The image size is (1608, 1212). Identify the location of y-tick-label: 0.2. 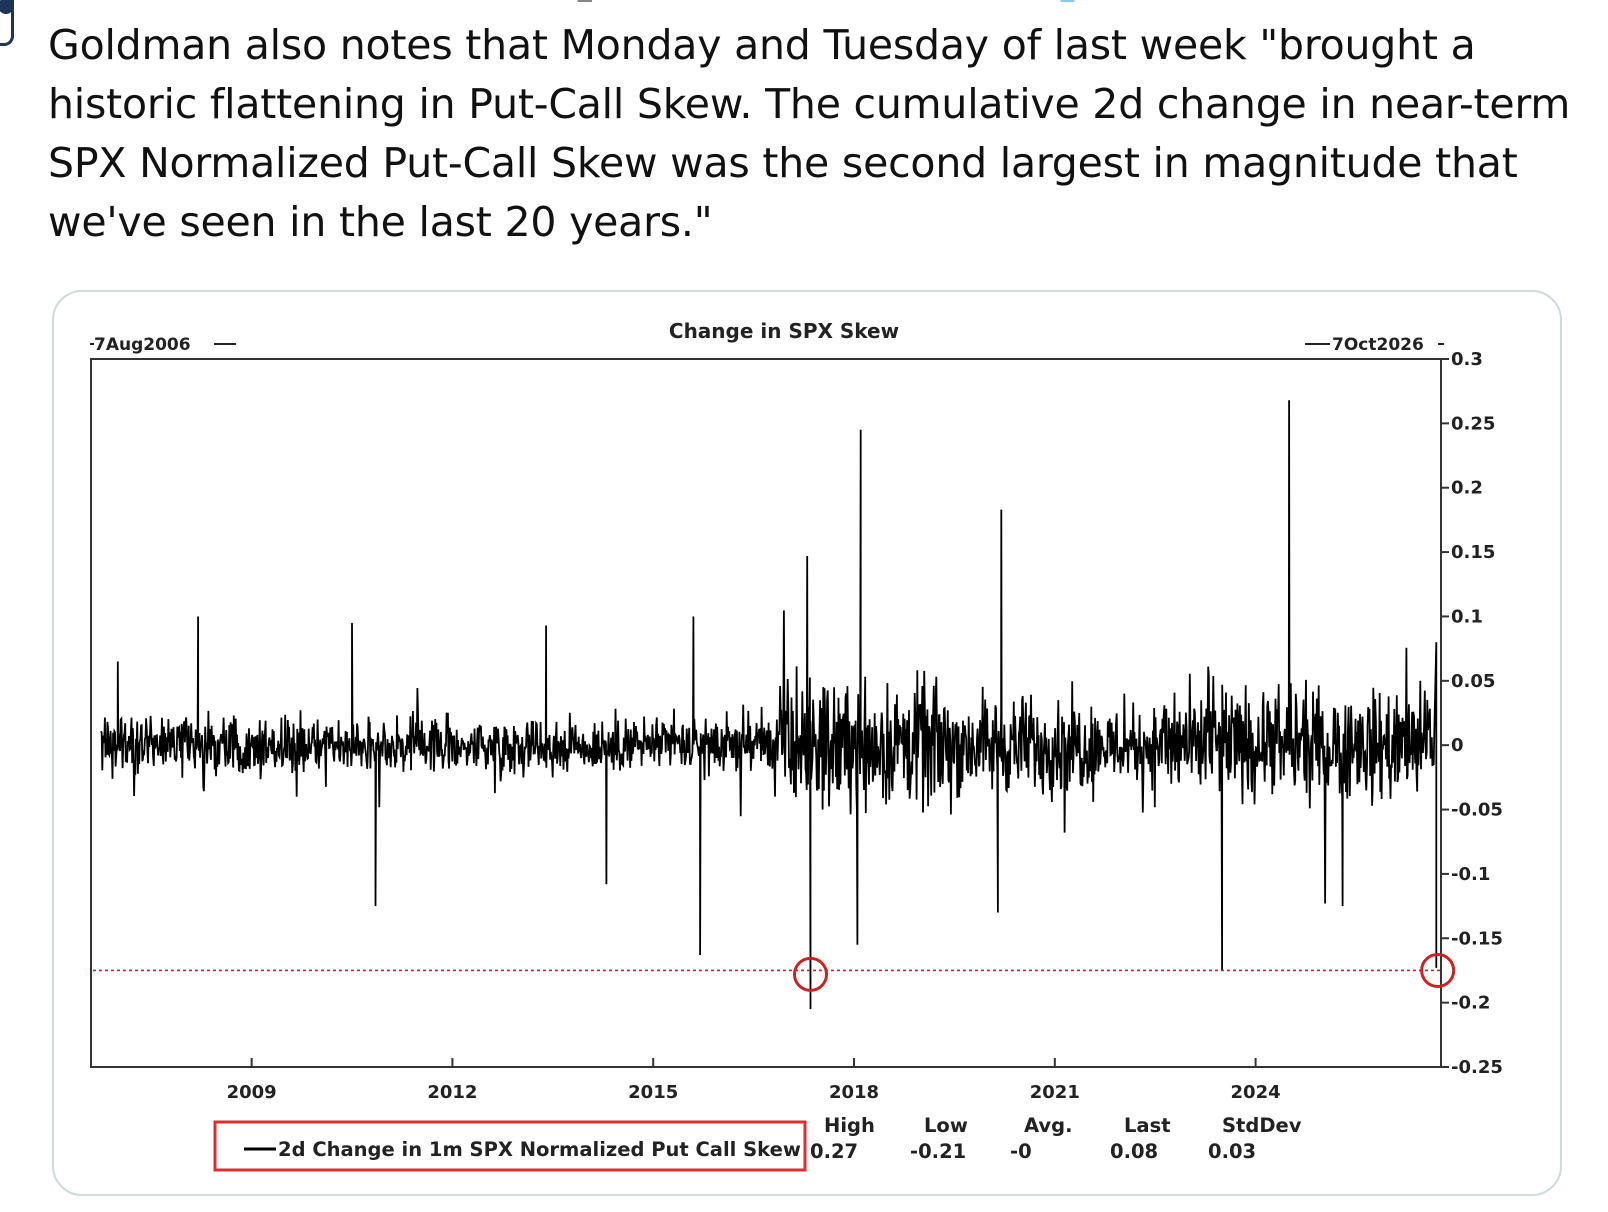
(1467, 488).